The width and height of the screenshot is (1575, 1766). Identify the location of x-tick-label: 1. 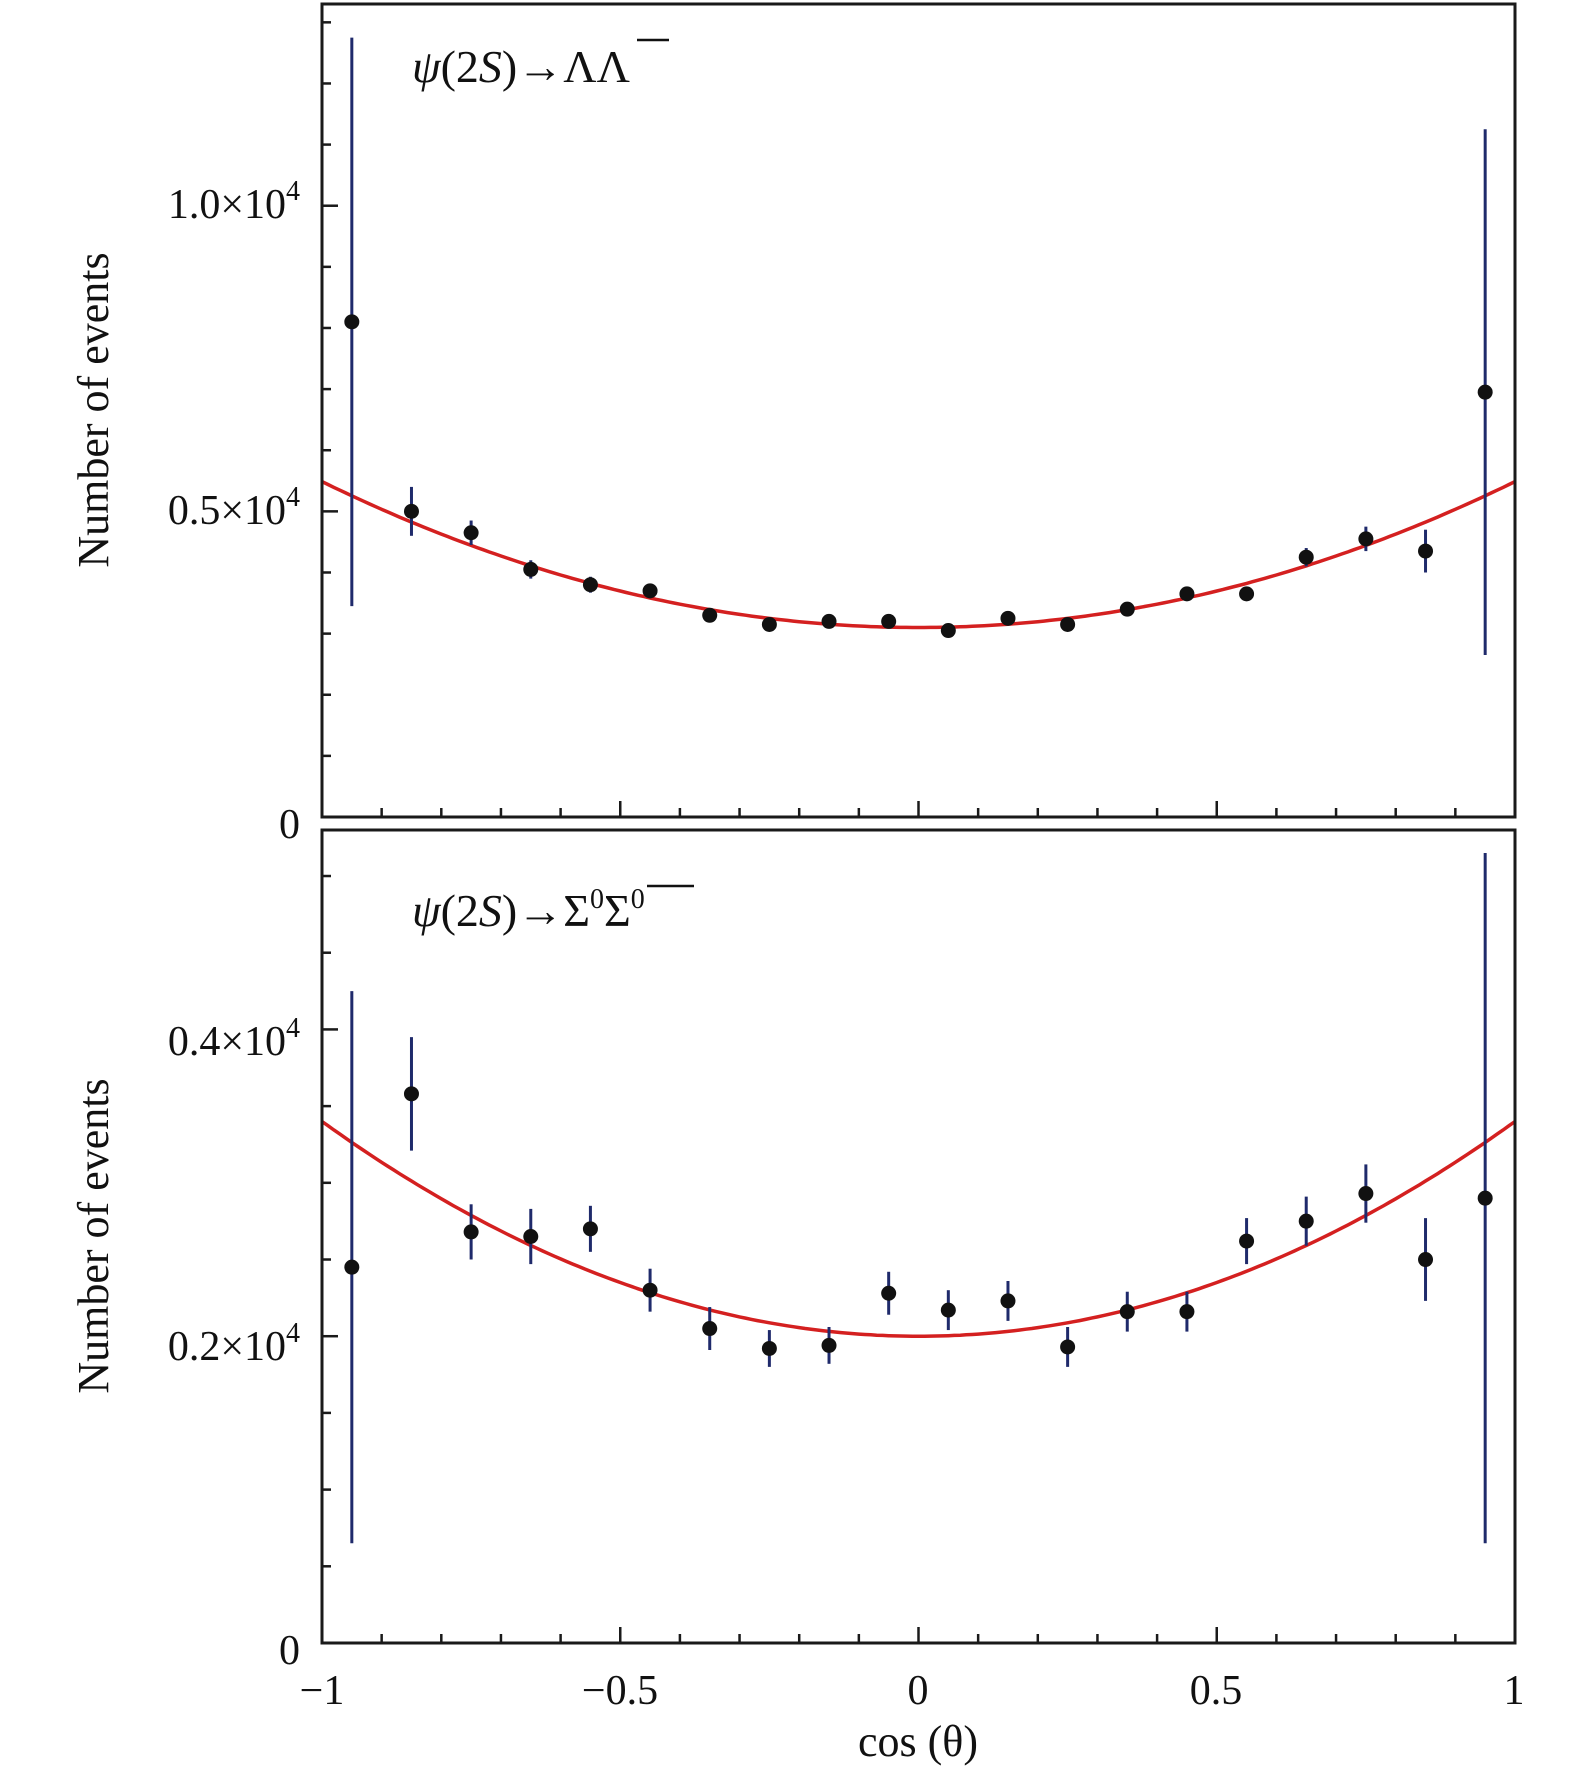
(1514, 1691).